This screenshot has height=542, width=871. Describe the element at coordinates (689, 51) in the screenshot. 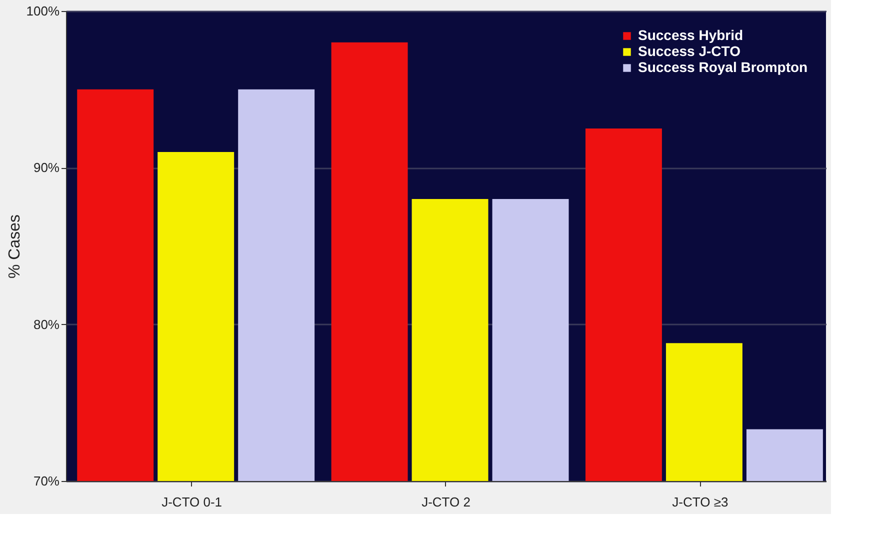

I see `legend-label: Success J-CTO` at that location.